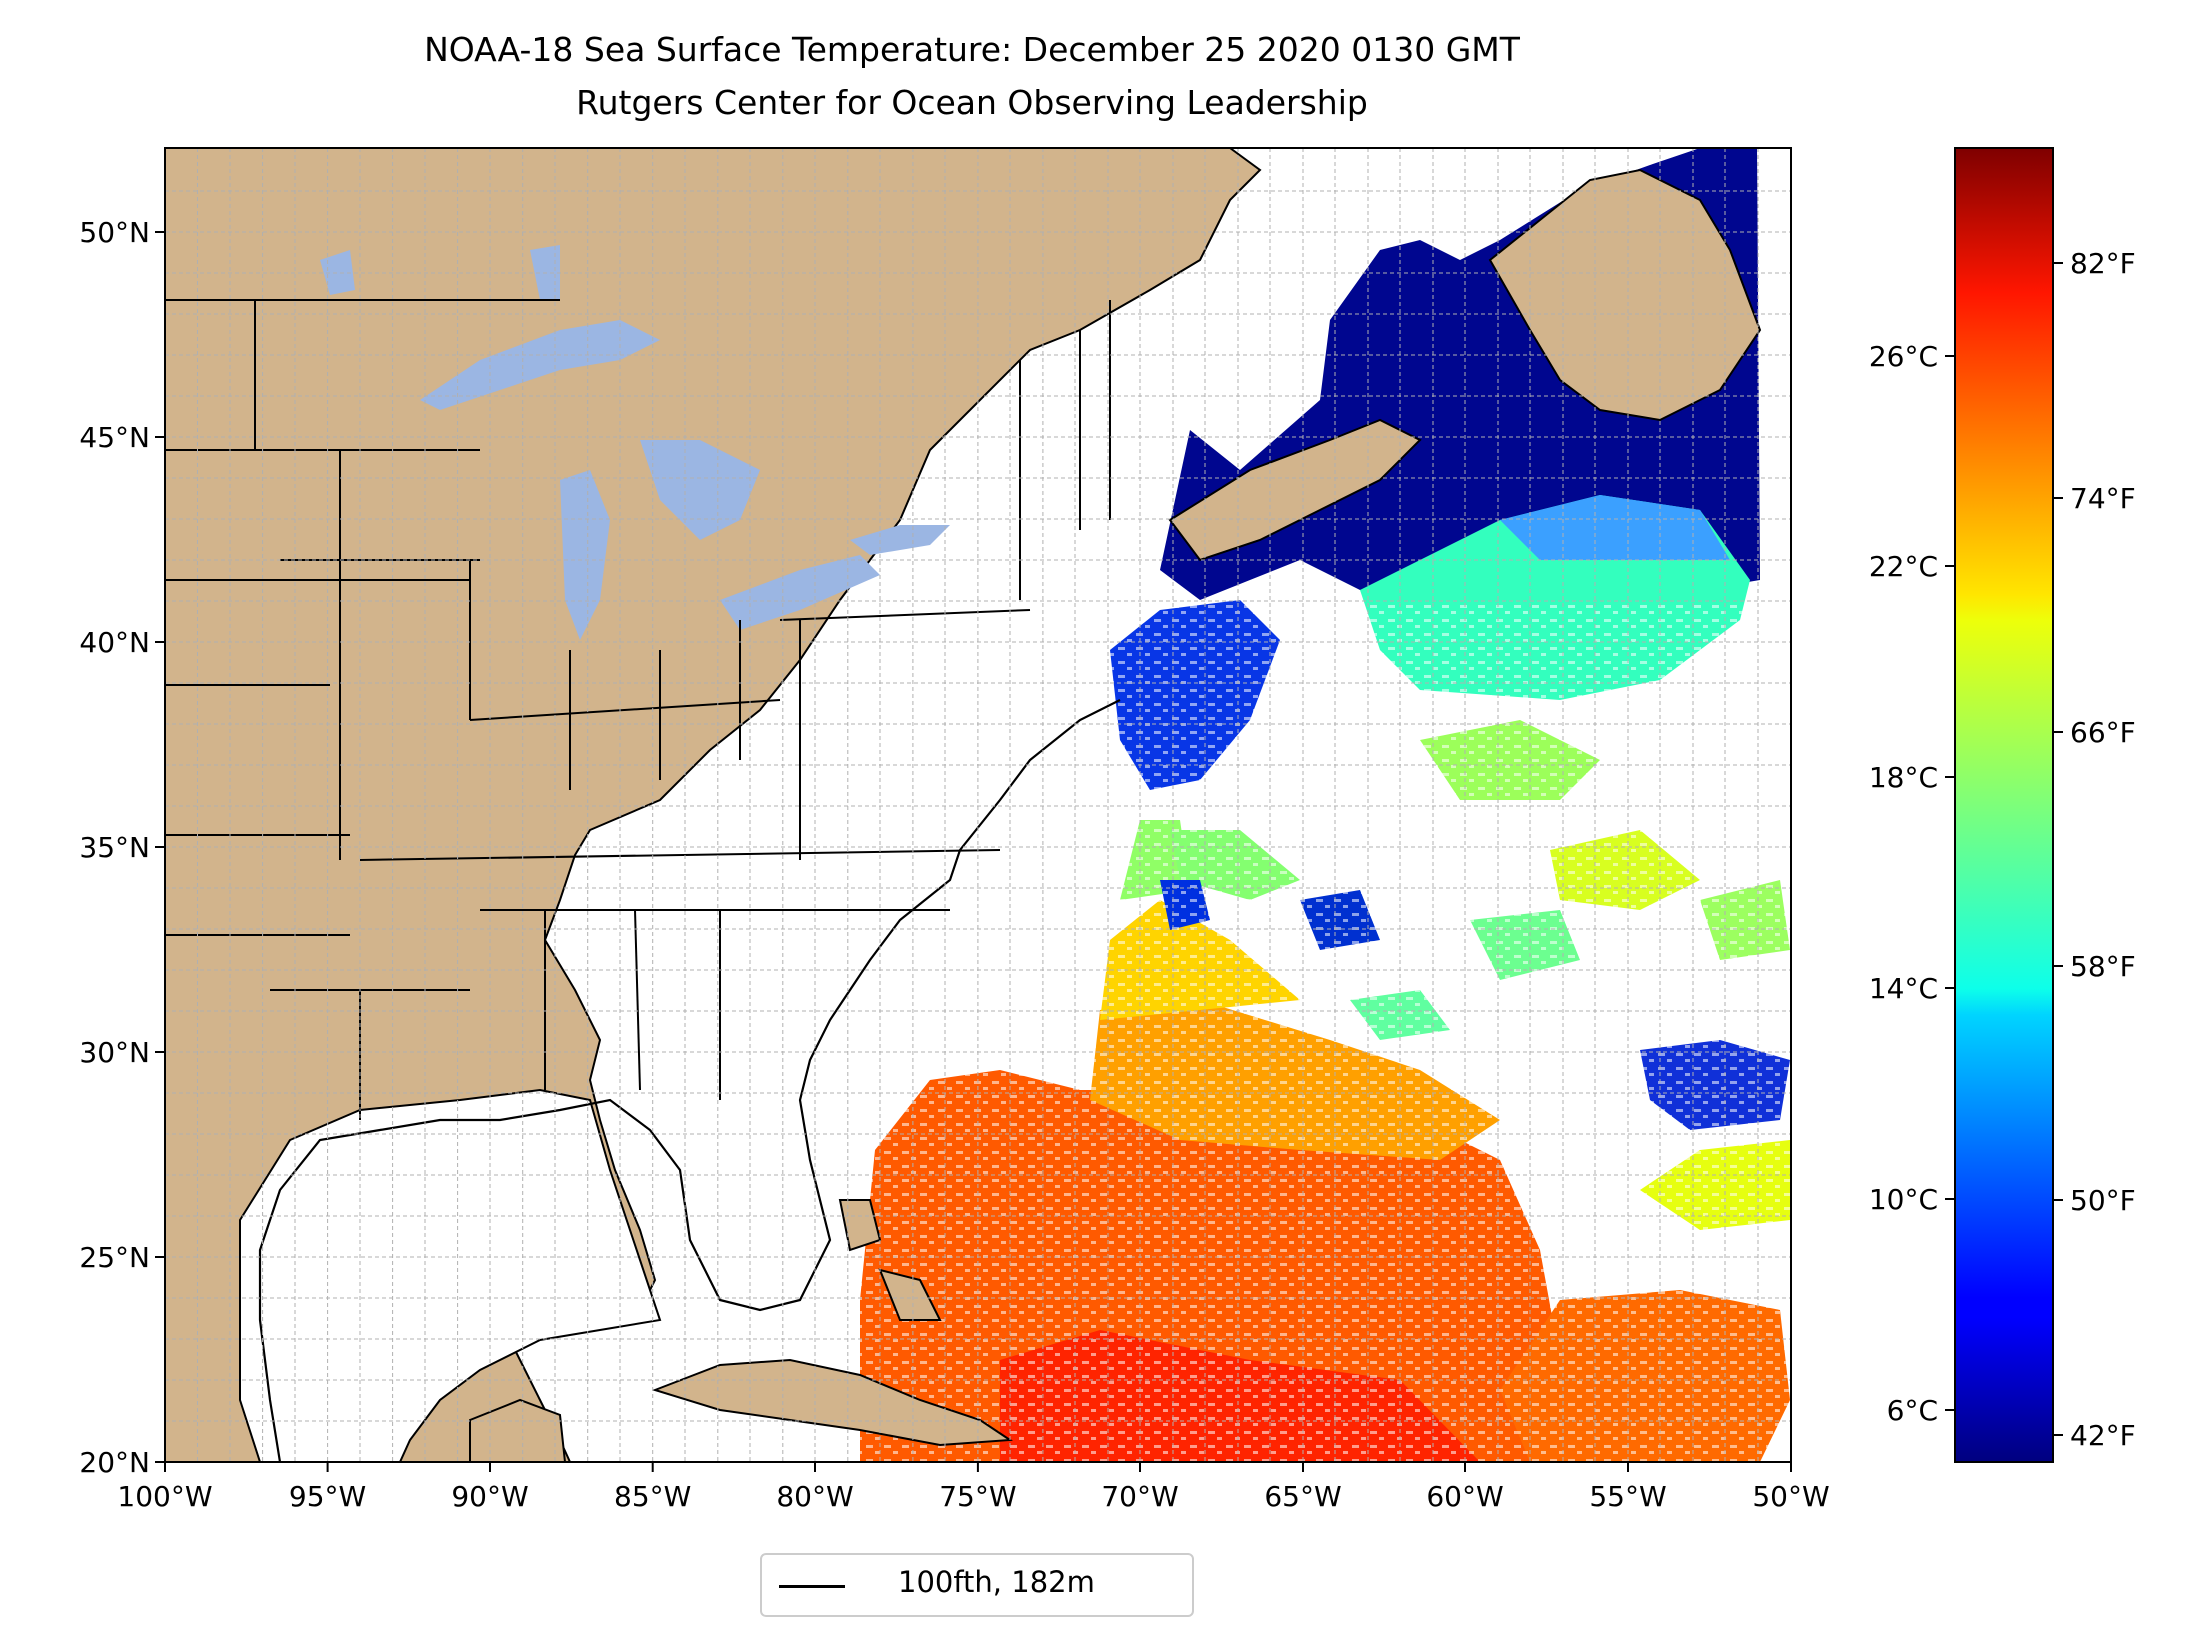 The height and width of the screenshot is (1647, 2201). I want to click on colorbar-fahrenheit-label: 74°F, so click(2103, 498).